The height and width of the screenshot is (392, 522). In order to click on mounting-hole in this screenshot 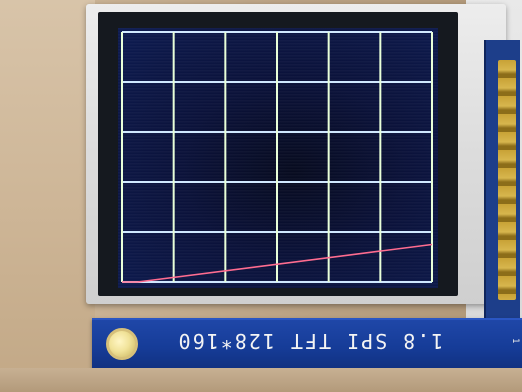, I will do `click(122, 344)`.